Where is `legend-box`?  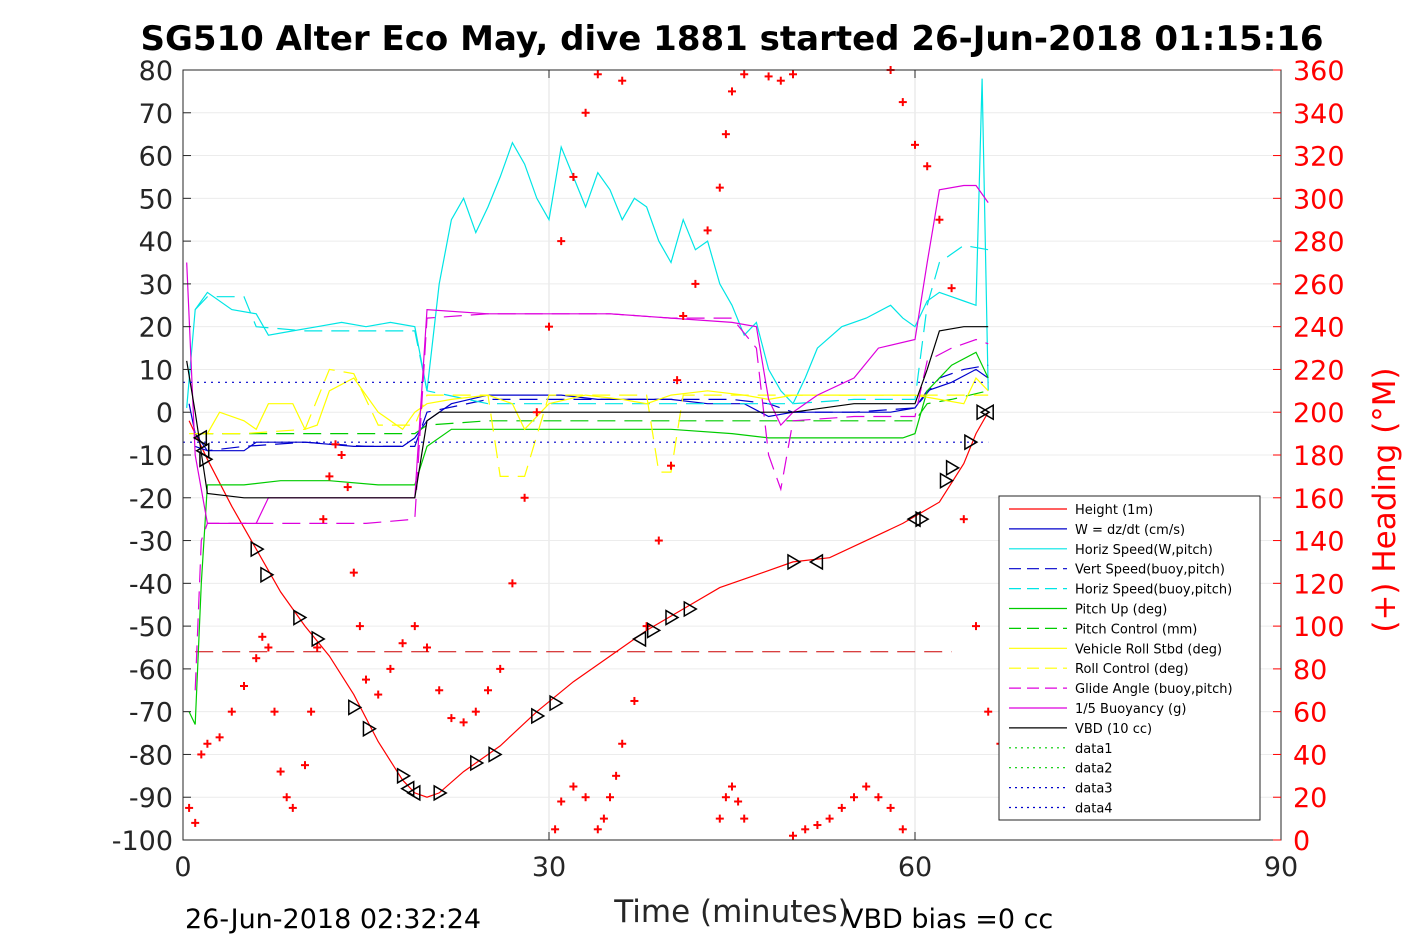 legend-box is located at coordinates (1129, 658).